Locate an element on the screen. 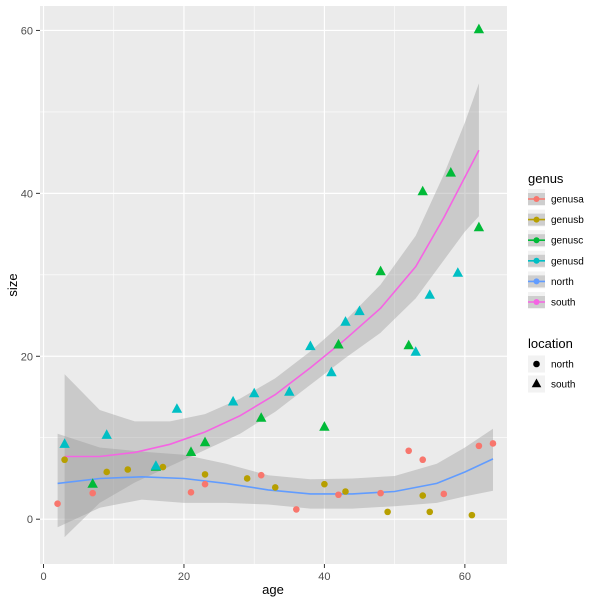  x-tick-label: 0 is located at coordinates (43, 577).